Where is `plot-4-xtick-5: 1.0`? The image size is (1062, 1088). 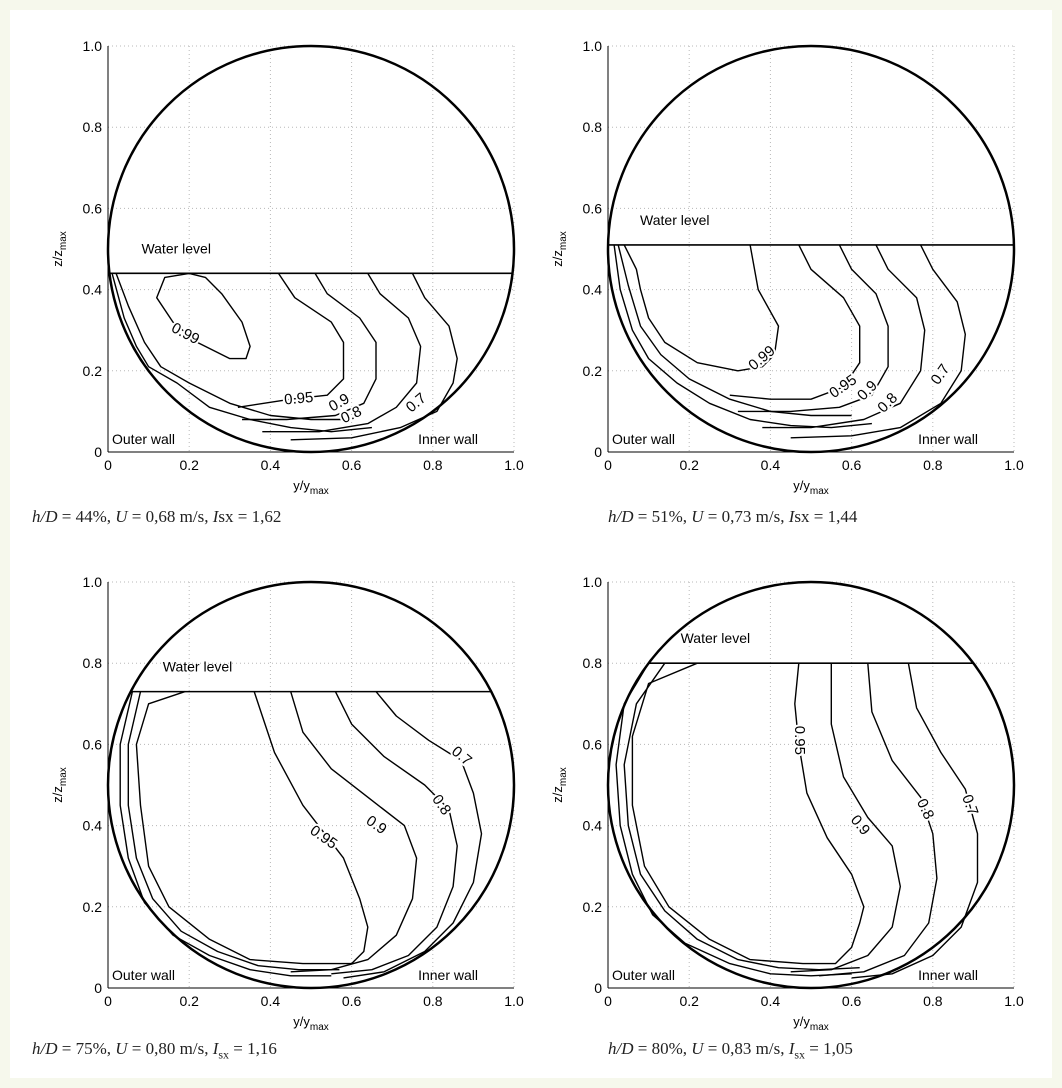
plot-4-xtick-5: 1.0 is located at coordinates (1014, 1001).